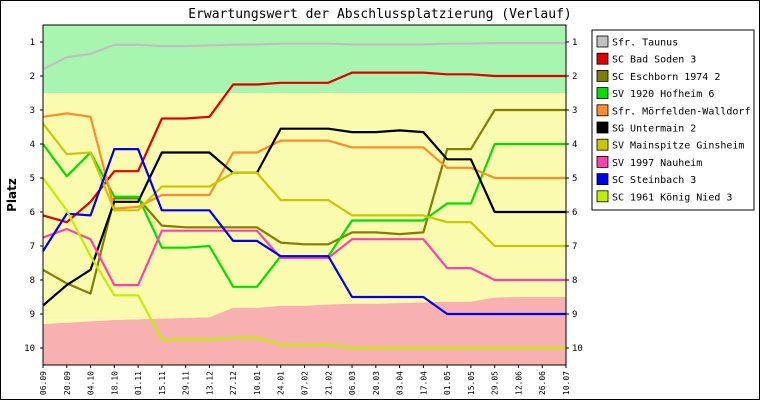  What do you see at coordinates (654, 180) in the screenshot?
I see `legend-label-8: SC Steinbach 3` at bounding box center [654, 180].